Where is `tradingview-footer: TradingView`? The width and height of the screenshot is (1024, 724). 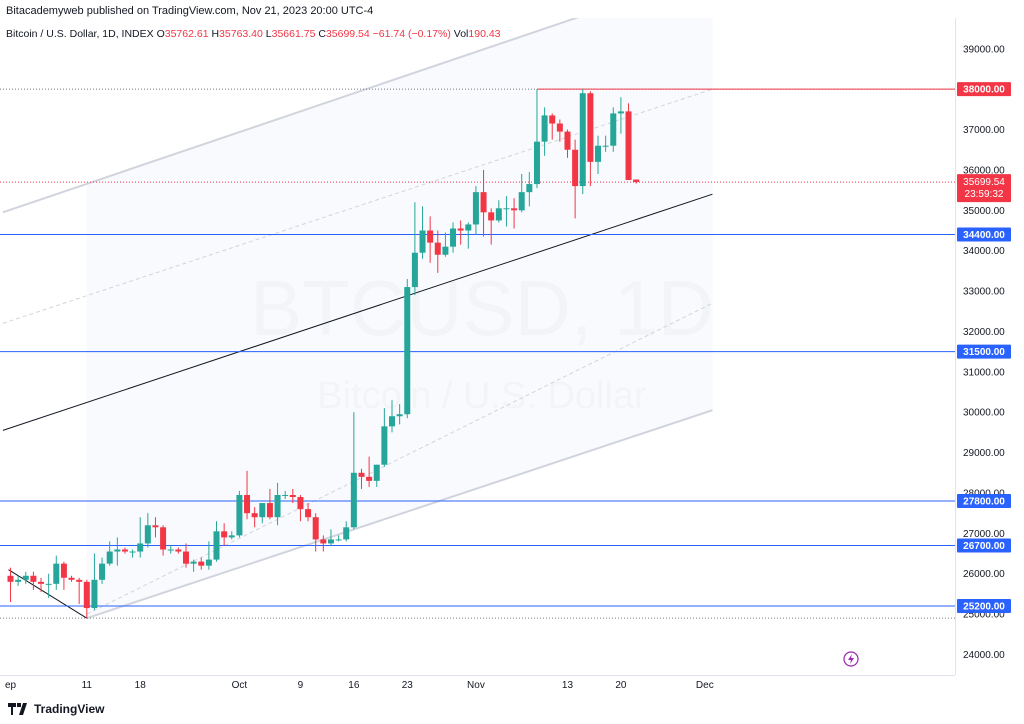 tradingview-footer: TradingView is located at coordinates (56, 709).